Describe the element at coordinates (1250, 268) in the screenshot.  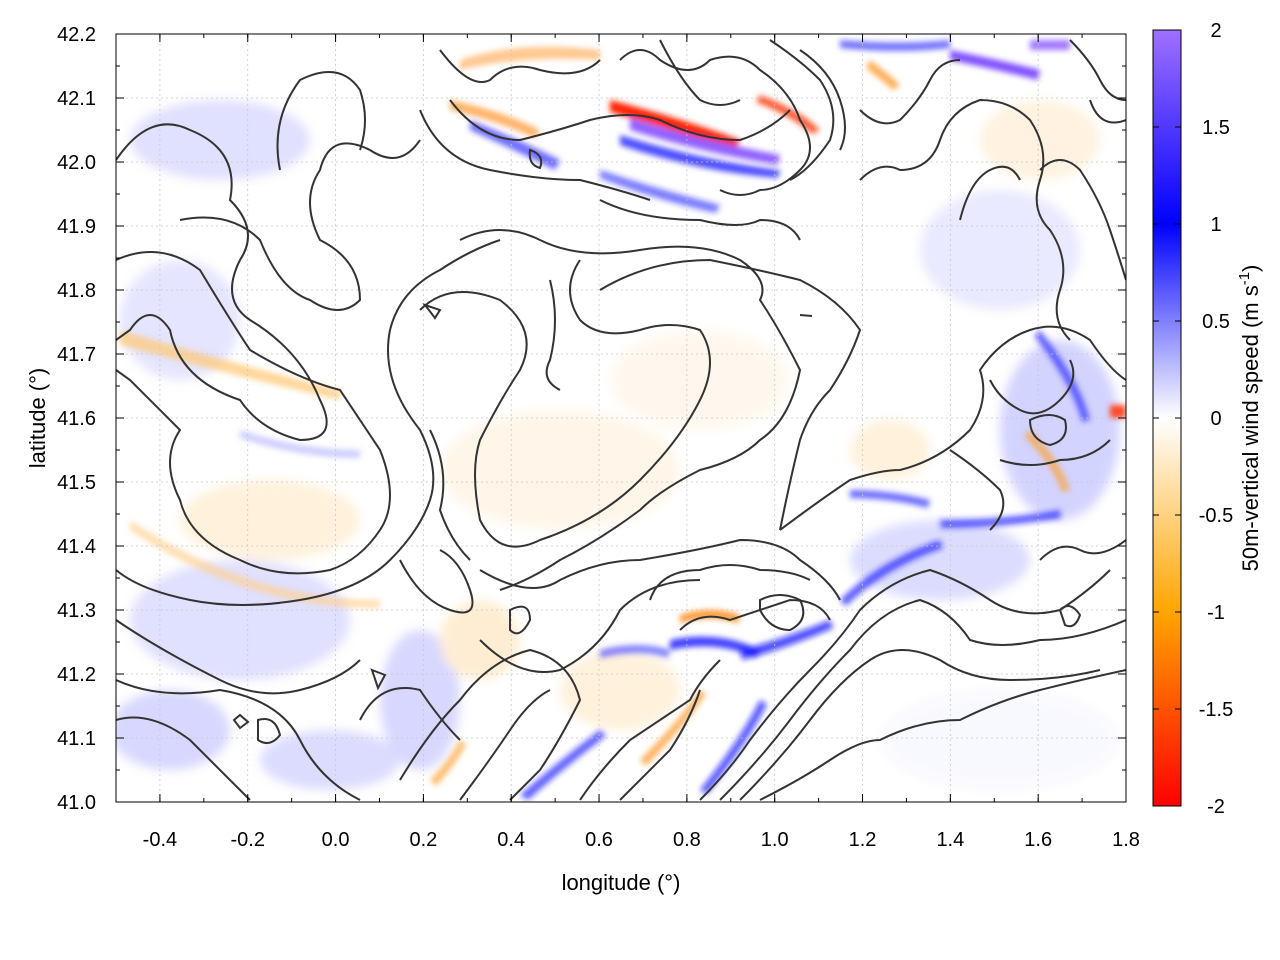
I see `colorbar-label-end: )` at that location.